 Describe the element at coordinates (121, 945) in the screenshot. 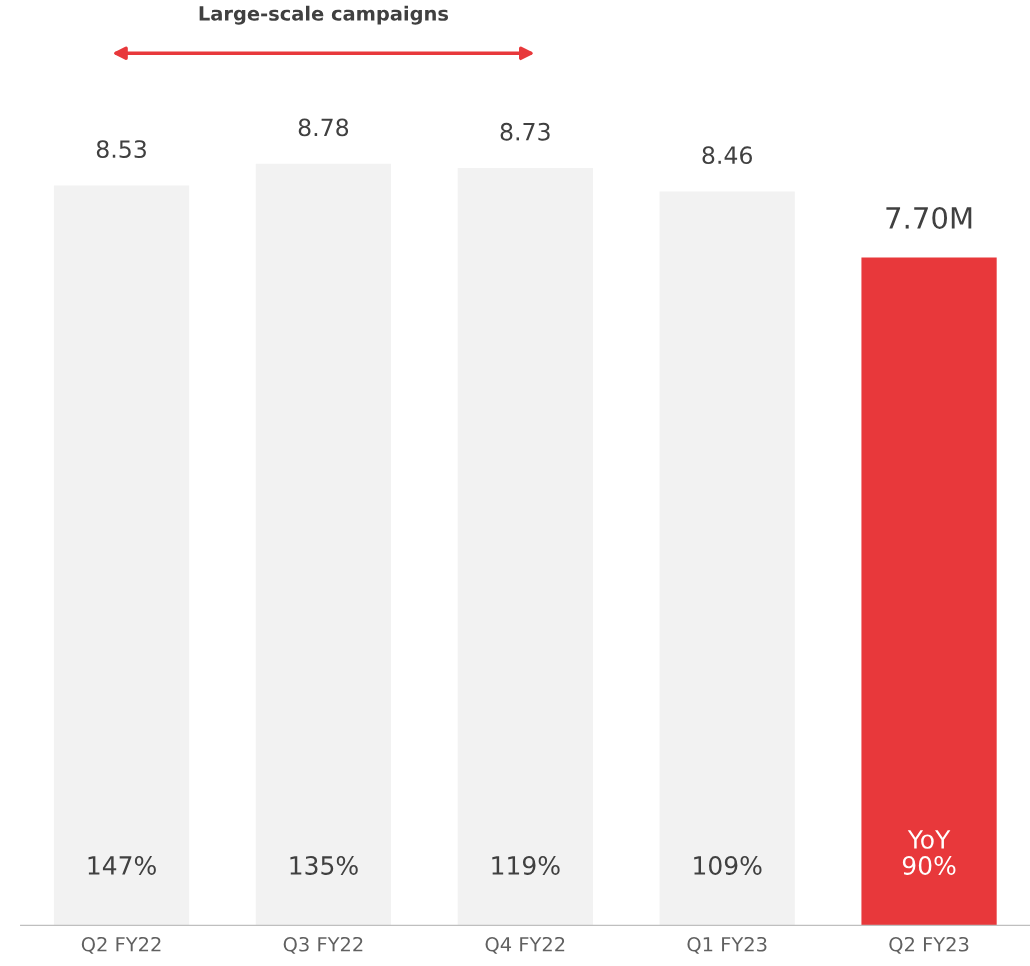

I see `x-tick-label: Q2 FY22` at that location.